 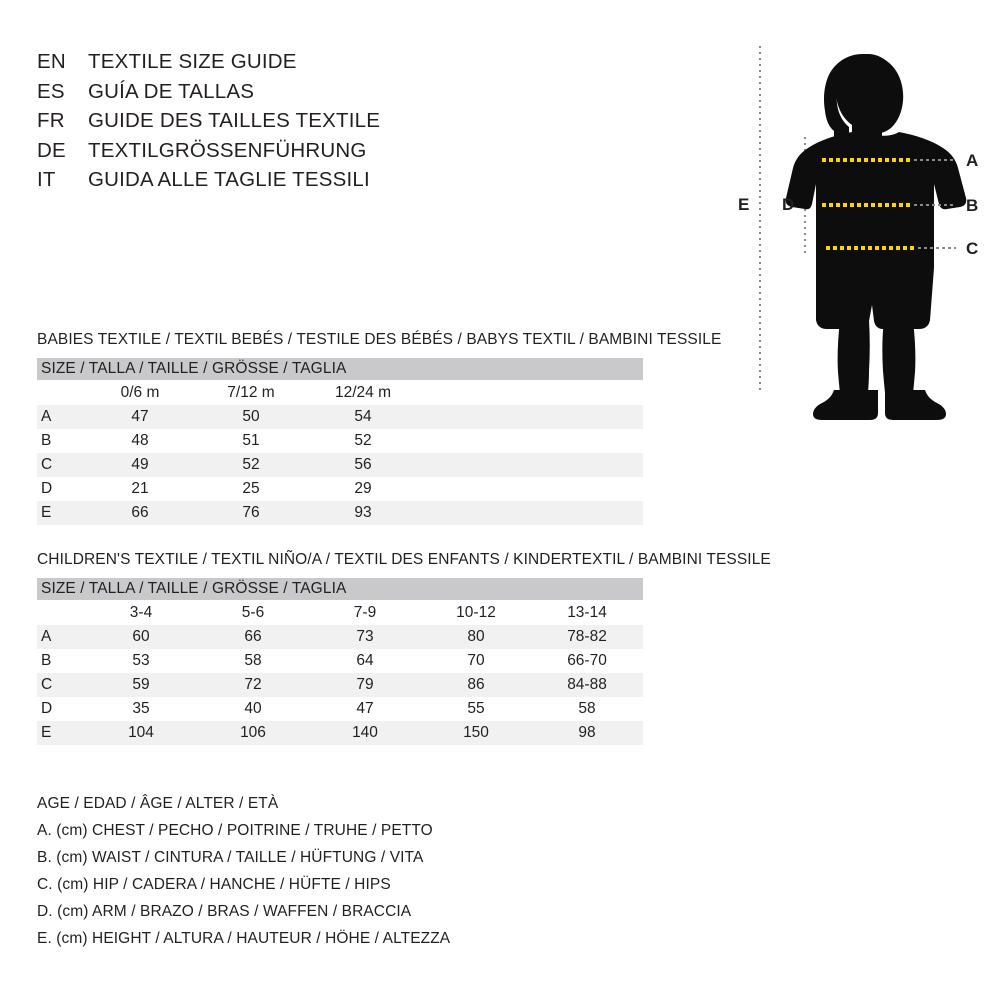 I want to click on child-silhouette-diagram: A B C D E, so click(x=858, y=233).